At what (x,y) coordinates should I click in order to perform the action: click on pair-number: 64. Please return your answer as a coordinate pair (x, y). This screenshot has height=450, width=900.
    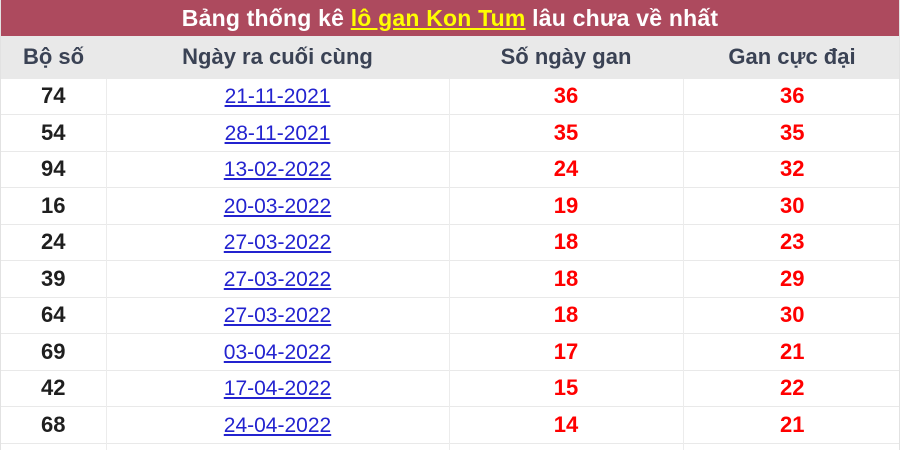
    Looking at the image, I should click on (53, 315).